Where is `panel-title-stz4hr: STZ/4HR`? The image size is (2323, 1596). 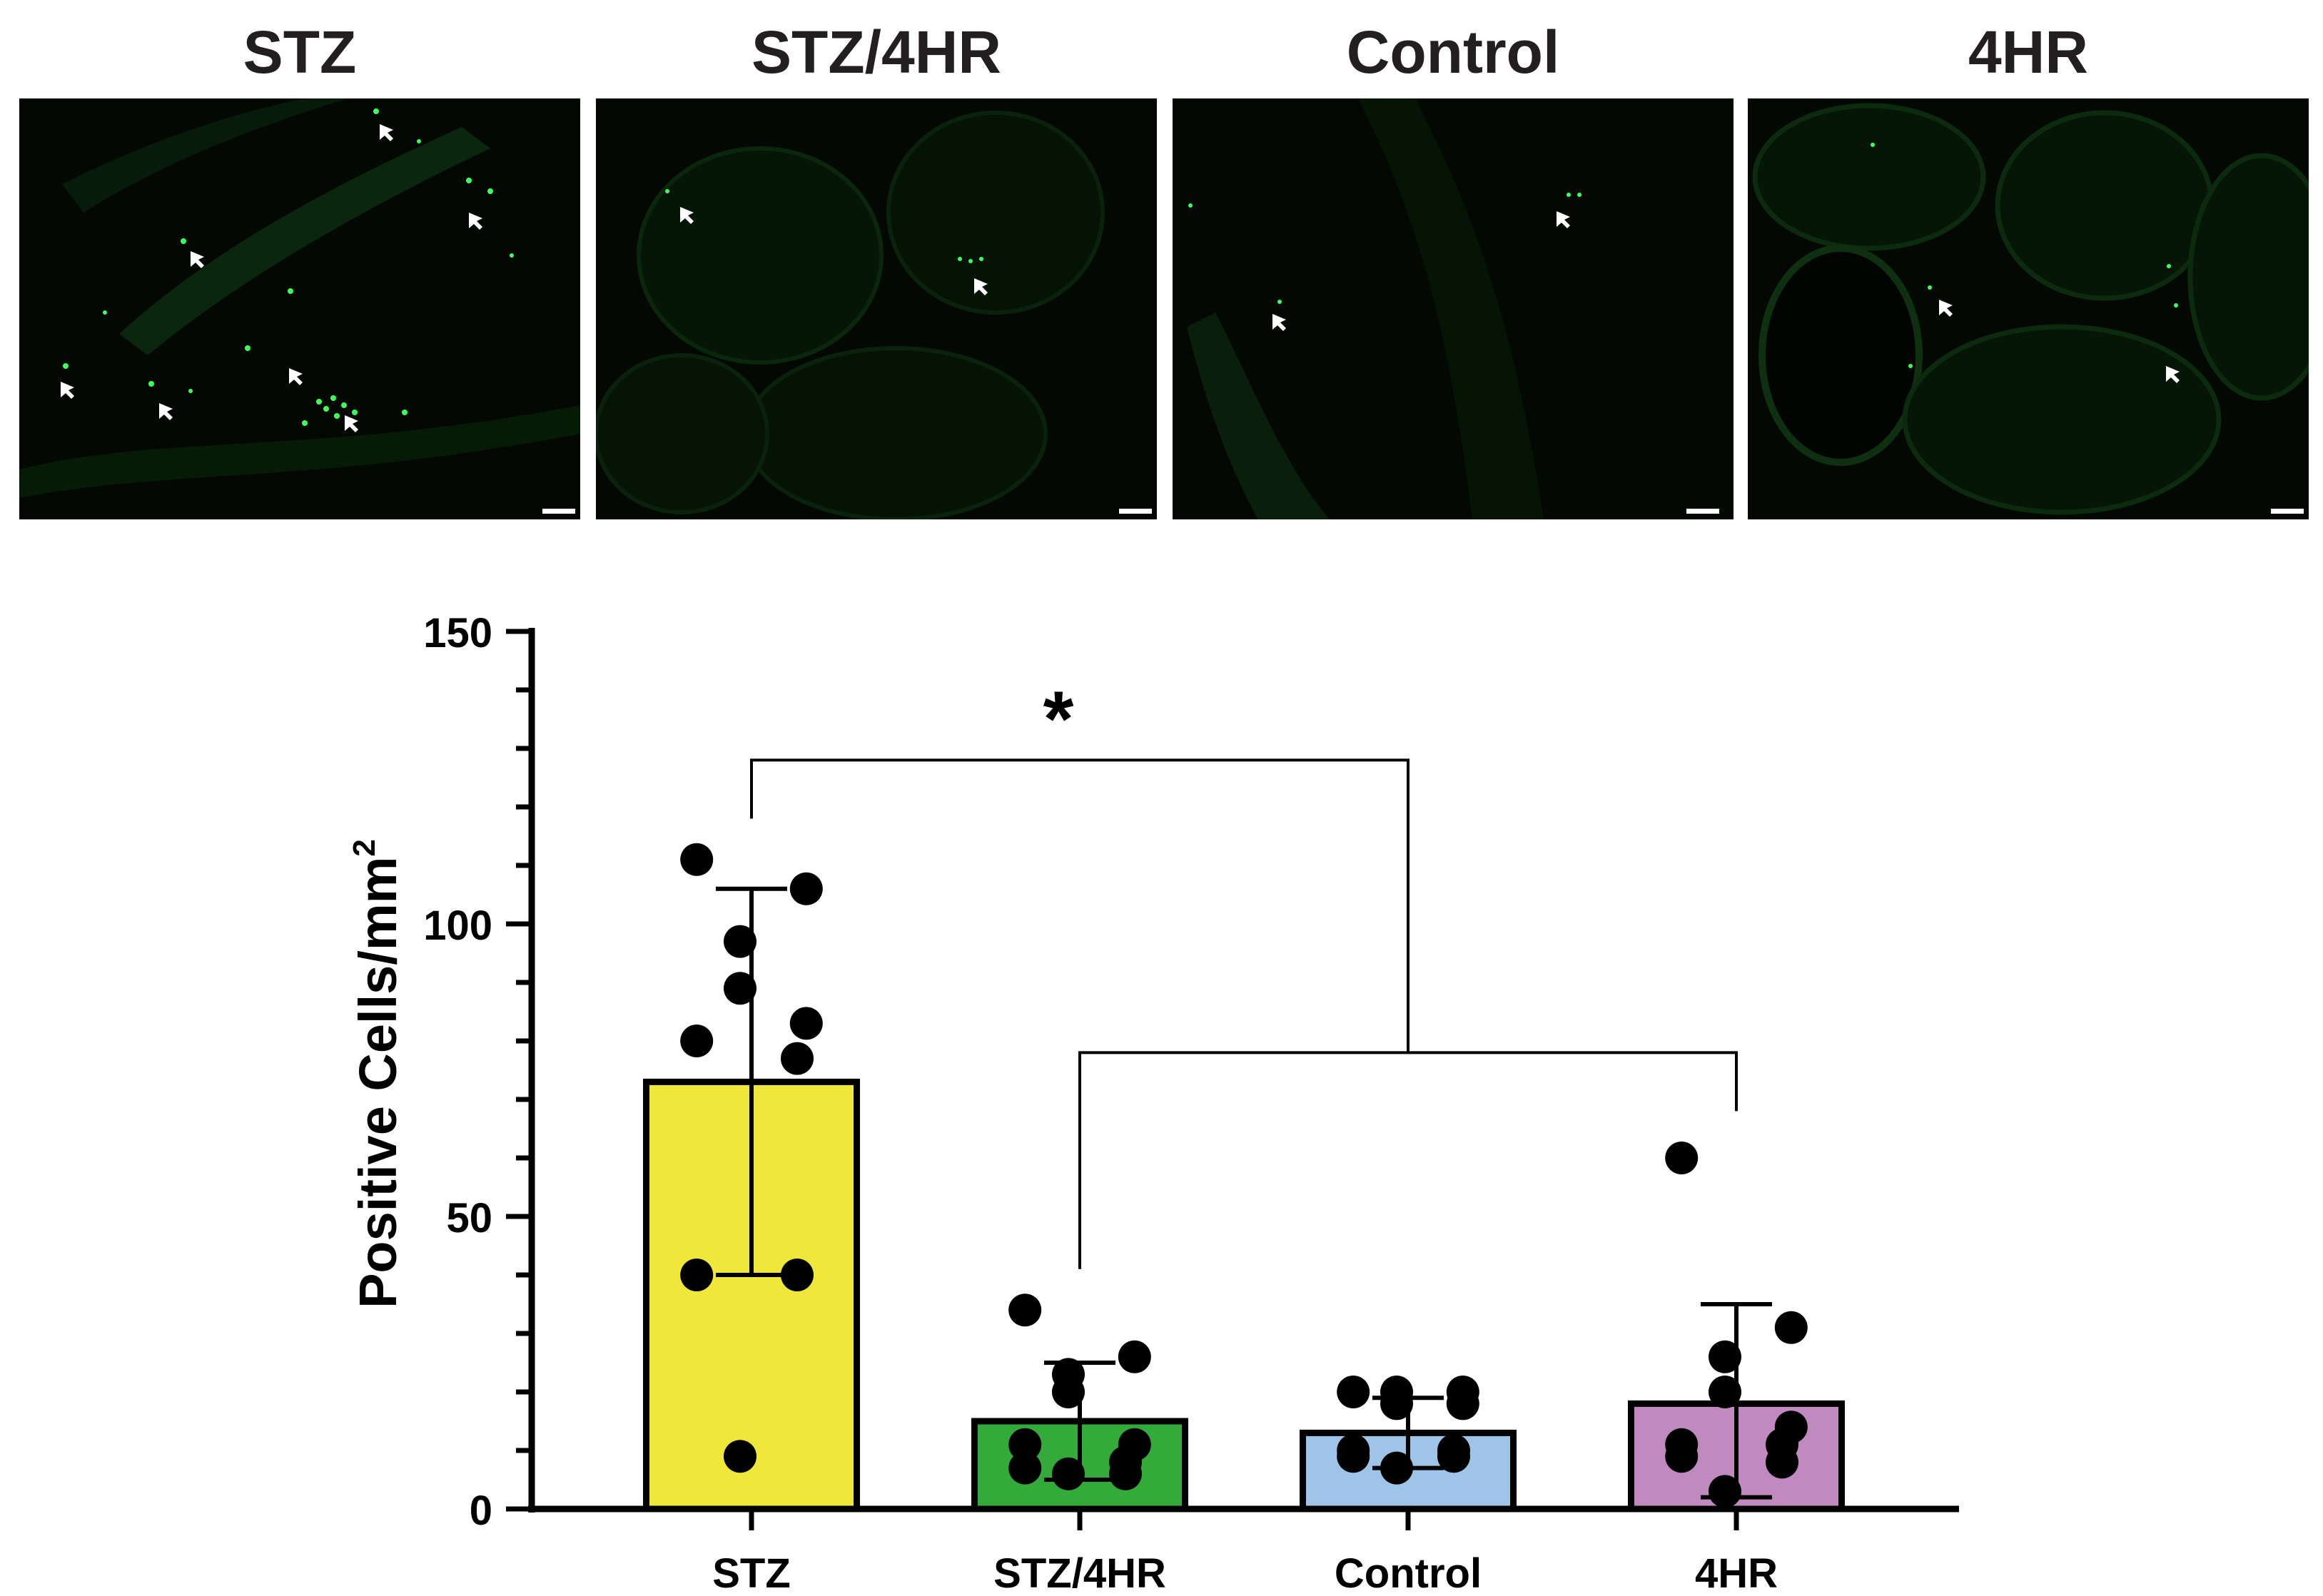
panel-title-stz4hr: STZ/4HR is located at coordinates (876, 52).